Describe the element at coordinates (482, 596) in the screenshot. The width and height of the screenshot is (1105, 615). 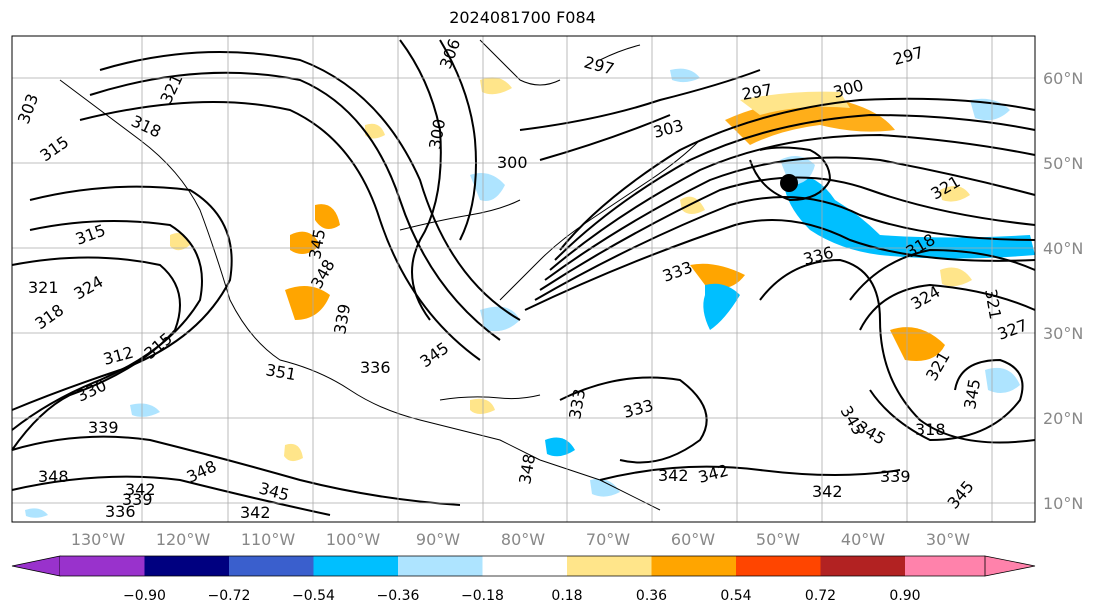
I see `colorbar-tick-label: −0.18` at that location.